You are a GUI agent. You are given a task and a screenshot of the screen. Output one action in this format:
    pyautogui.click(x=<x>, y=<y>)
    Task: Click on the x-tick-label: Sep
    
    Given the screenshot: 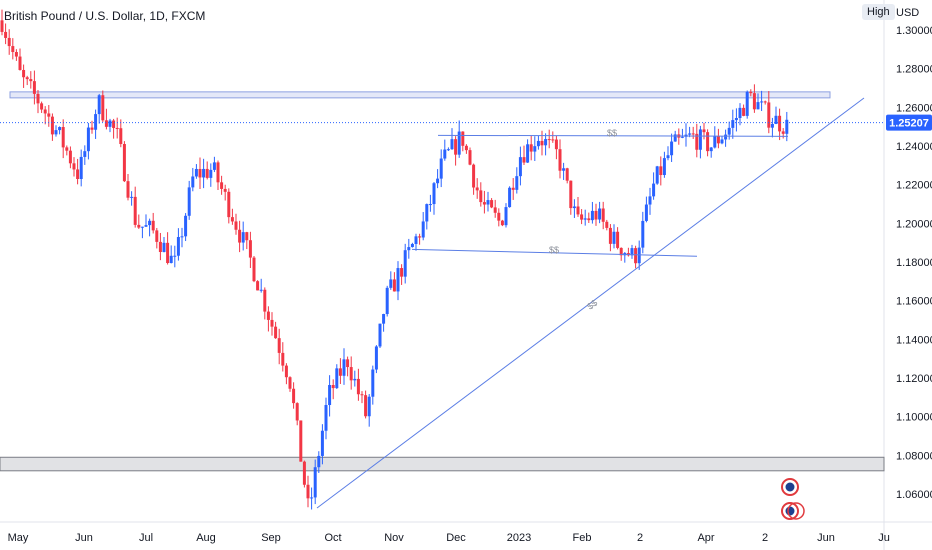 What is the action you would take?
    pyautogui.click(x=271, y=538)
    